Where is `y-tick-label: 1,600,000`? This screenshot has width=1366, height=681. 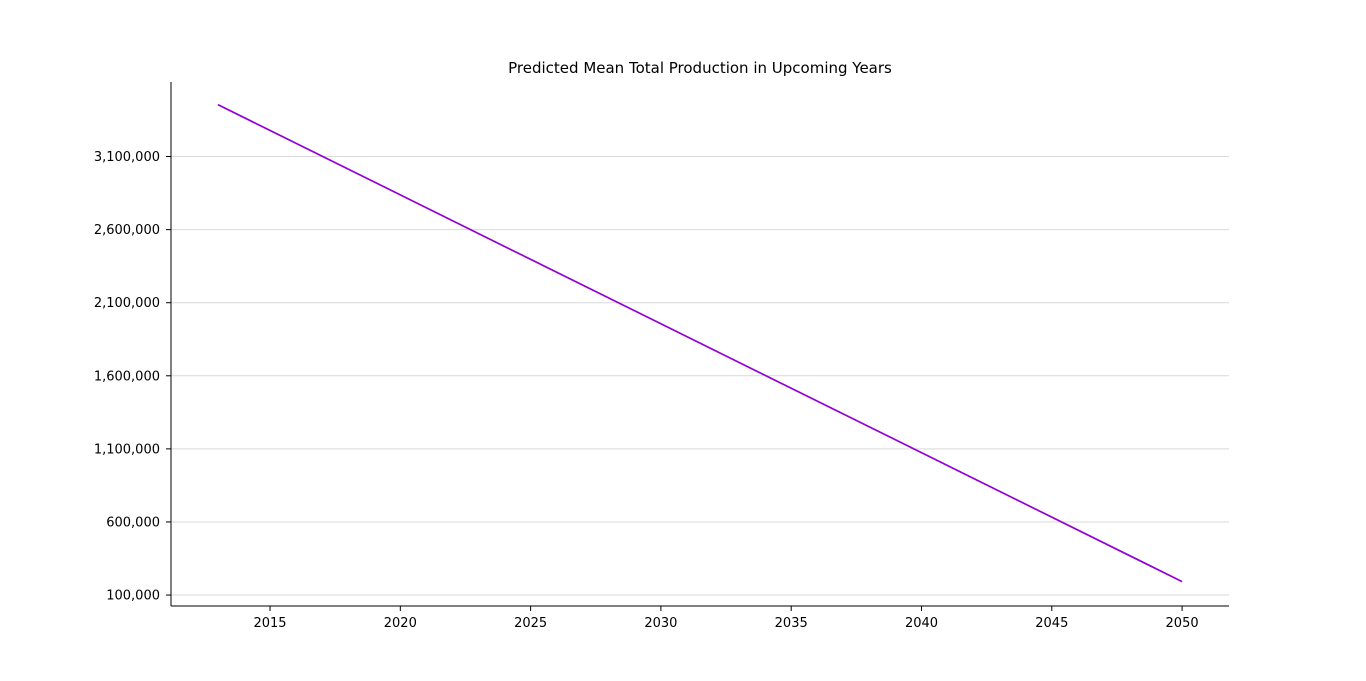
y-tick-label: 1,600,000 is located at coordinates (127, 376).